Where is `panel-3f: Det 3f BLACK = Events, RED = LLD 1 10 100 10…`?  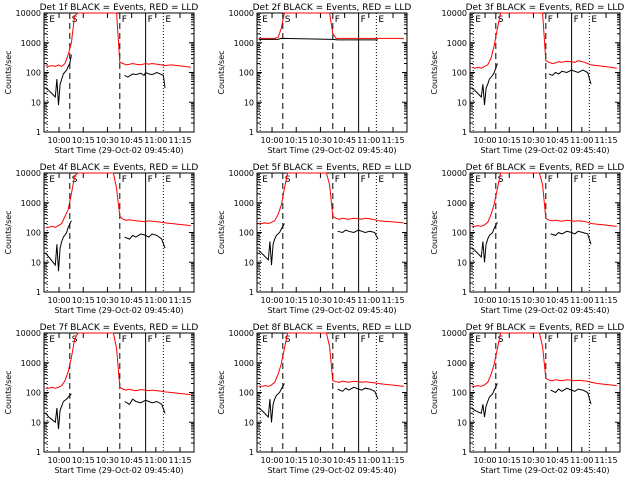 panel-3f: Det 3f BLACK = Events, RED = LLD 1 10 100 10… is located at coordinates (527, 79).